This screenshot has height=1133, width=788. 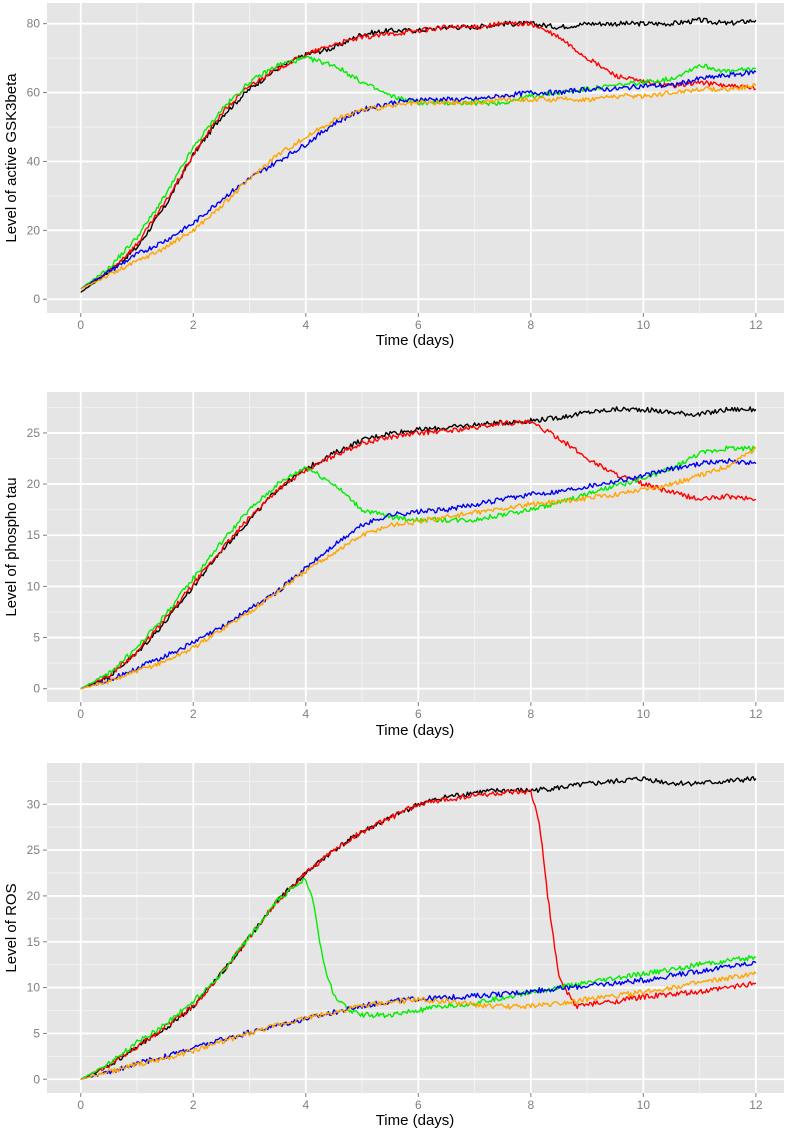 I want to click on y-tick-label: 40, so click(x=34, y=161).